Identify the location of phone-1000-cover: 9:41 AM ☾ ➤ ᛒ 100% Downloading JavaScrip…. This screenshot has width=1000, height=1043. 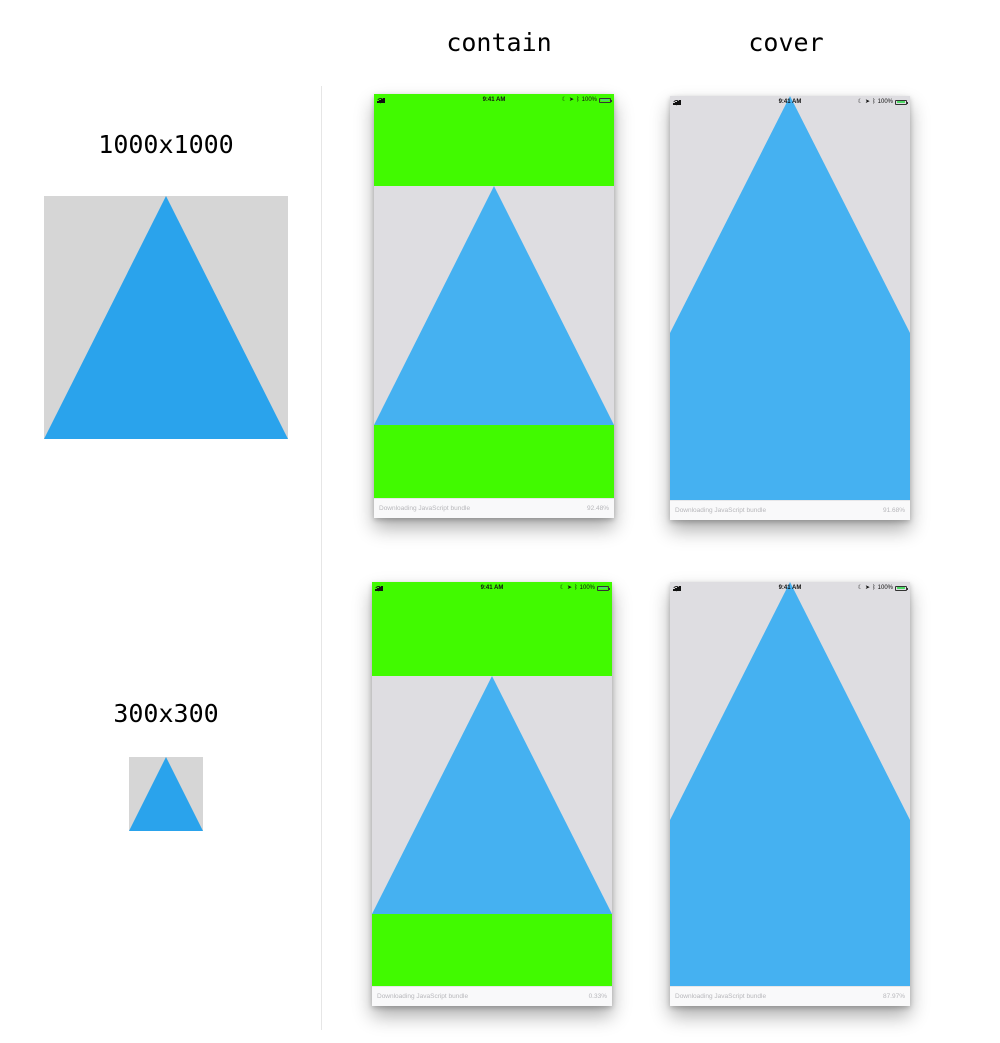
(790, 308).